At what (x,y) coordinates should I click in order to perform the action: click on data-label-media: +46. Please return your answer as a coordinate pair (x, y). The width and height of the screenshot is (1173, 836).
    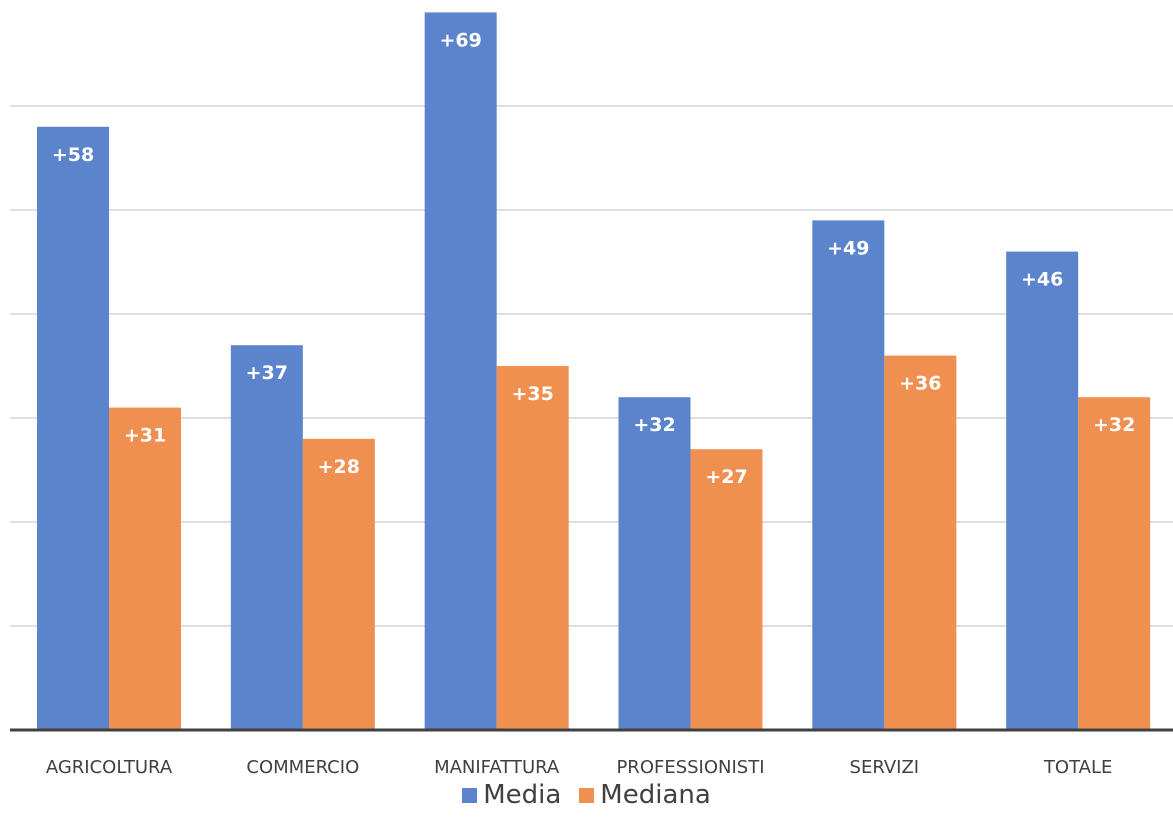
    Looking at the image, I should click on (1042, 280).